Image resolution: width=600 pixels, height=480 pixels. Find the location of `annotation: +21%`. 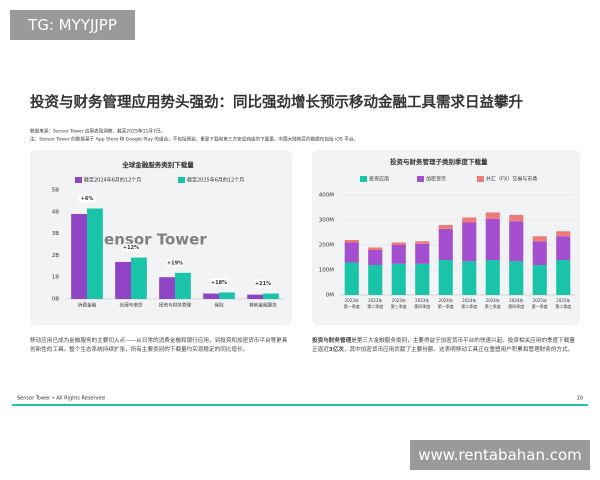

annotation: +21% is located at coordinates (263, 284).